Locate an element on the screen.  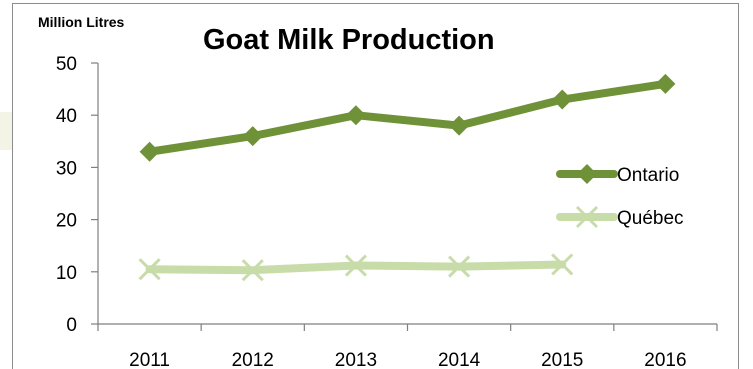
y-tick-label: 40 is located at coordinates (66, 116).